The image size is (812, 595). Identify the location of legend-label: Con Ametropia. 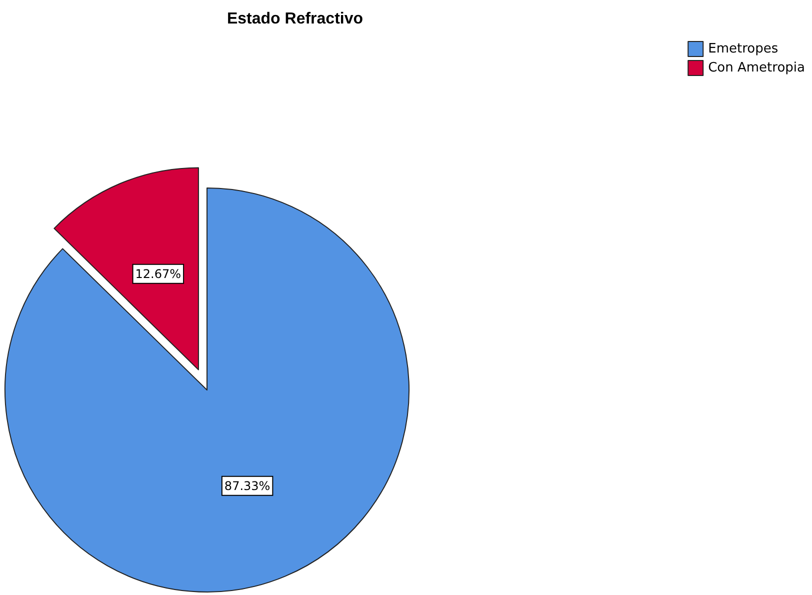
(757, 68).